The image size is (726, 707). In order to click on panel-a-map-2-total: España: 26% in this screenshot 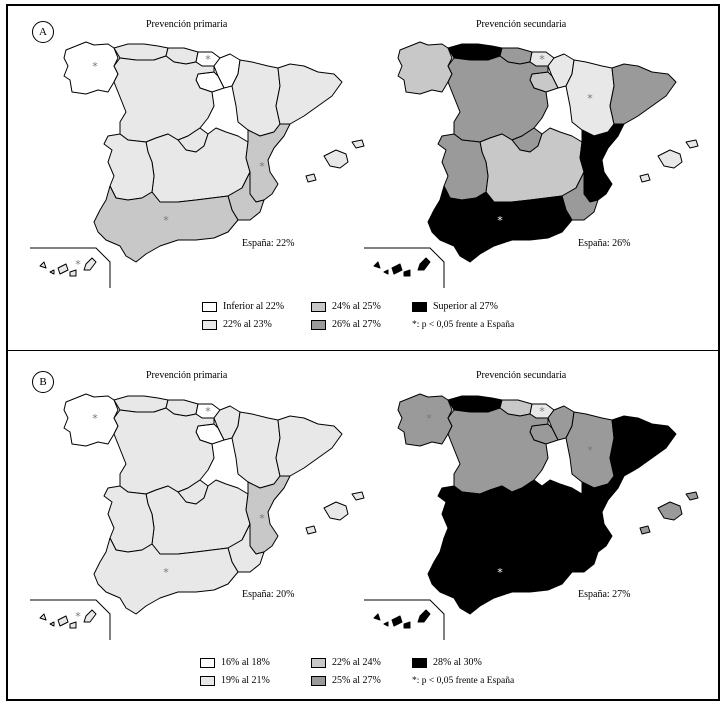, I will do `click(604, 243)`.